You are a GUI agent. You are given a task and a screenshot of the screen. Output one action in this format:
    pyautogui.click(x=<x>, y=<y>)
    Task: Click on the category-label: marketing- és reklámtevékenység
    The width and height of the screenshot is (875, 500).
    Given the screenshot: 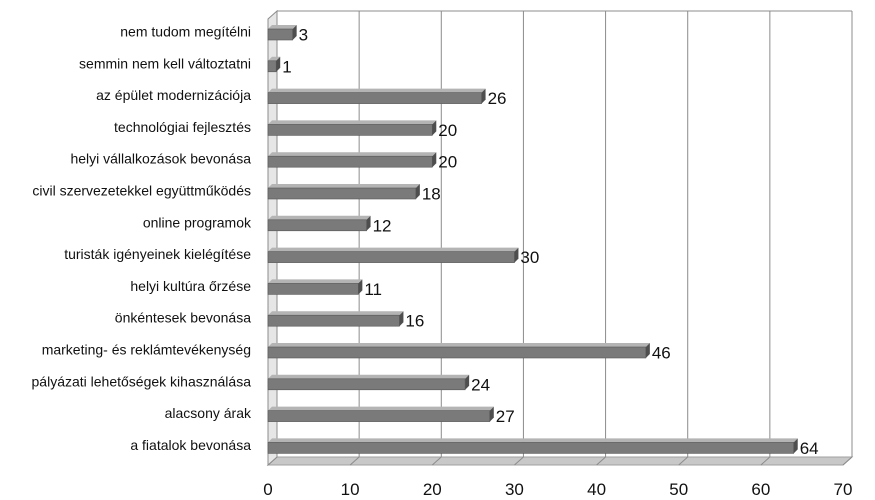 What is the action you would take?
    pyautogui.click(x=146, y=350)
    